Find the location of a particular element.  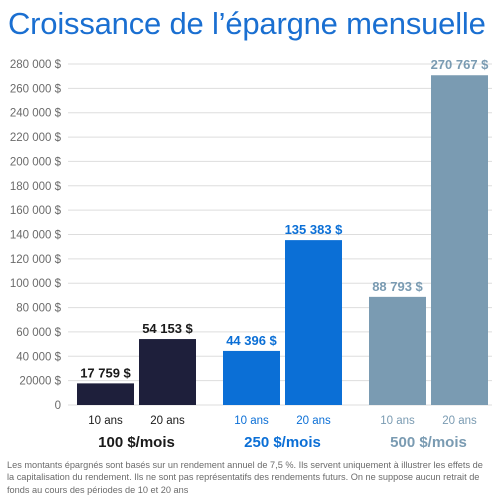

bar-value-label: 135 383 $ is located at coordinates (314, 229).